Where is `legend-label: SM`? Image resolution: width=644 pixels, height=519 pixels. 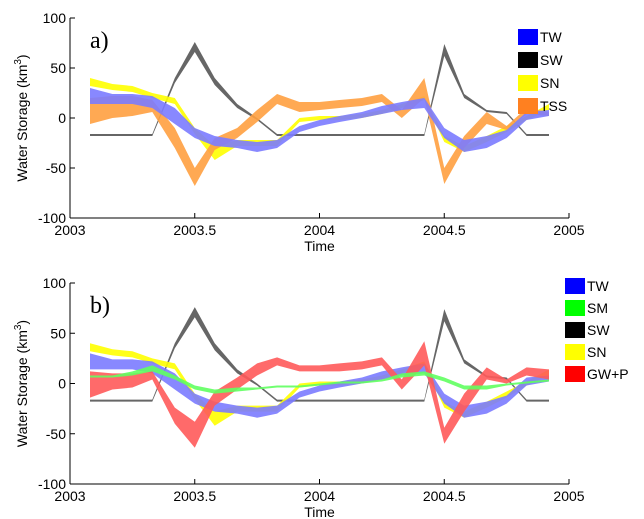 legend-label: SM is located at coordinates (597, 308).